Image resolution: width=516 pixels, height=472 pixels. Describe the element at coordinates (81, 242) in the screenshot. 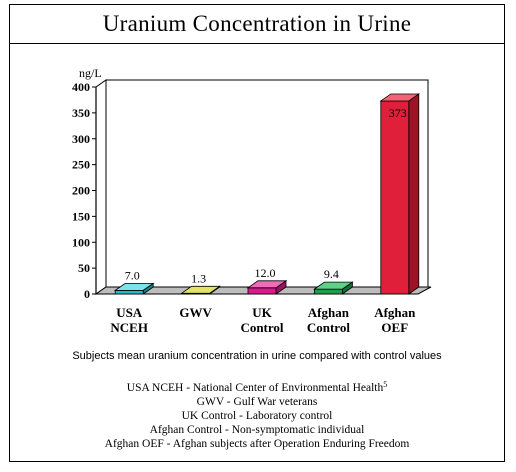

I see `y-tick-label: 100` at that location.